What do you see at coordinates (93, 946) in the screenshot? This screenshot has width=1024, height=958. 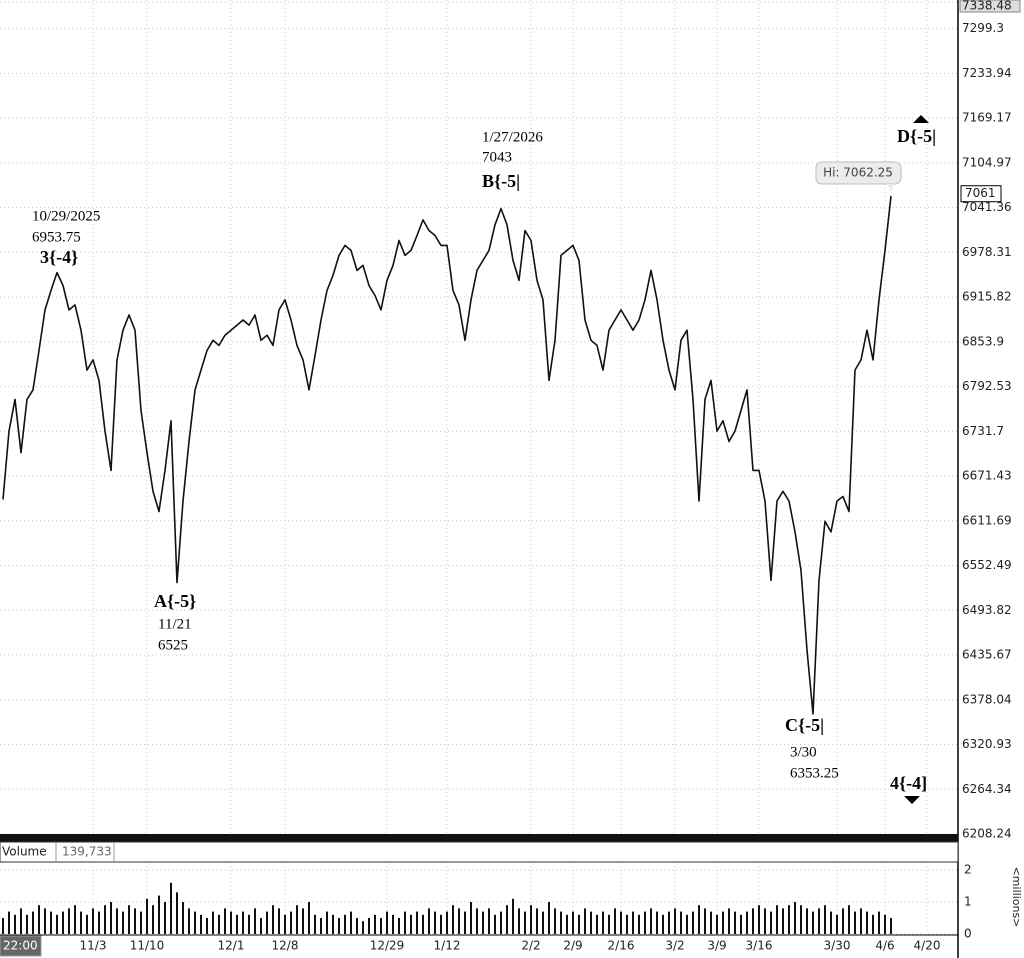 I see `x-tick-label: 11/3` at bounding box center [93, 946].